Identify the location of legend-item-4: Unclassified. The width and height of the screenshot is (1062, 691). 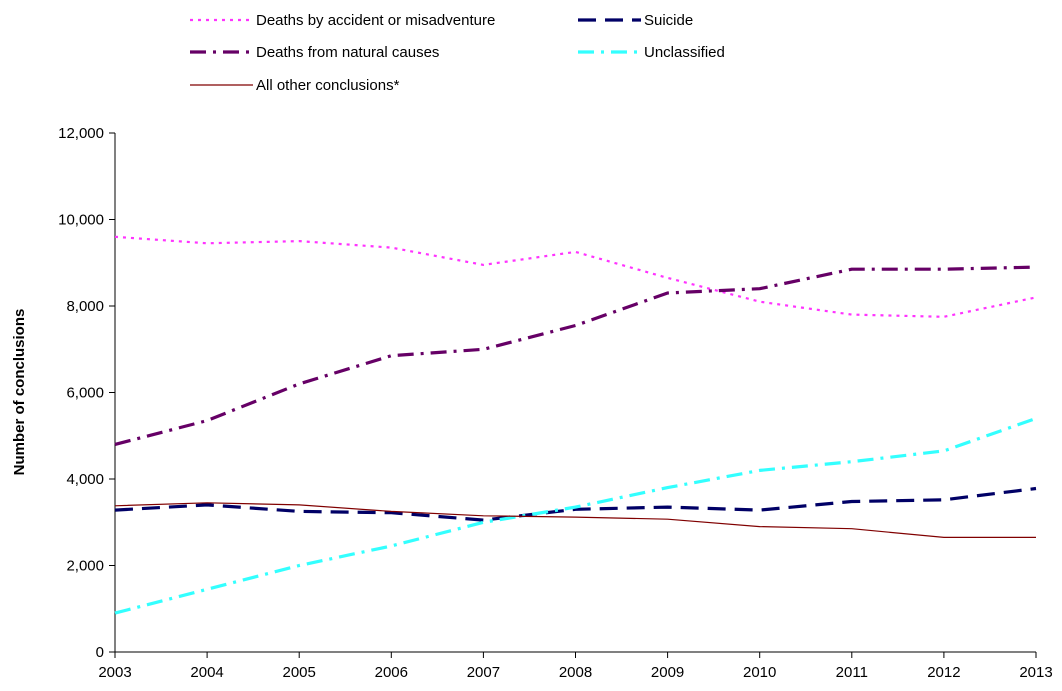
(651, 52).